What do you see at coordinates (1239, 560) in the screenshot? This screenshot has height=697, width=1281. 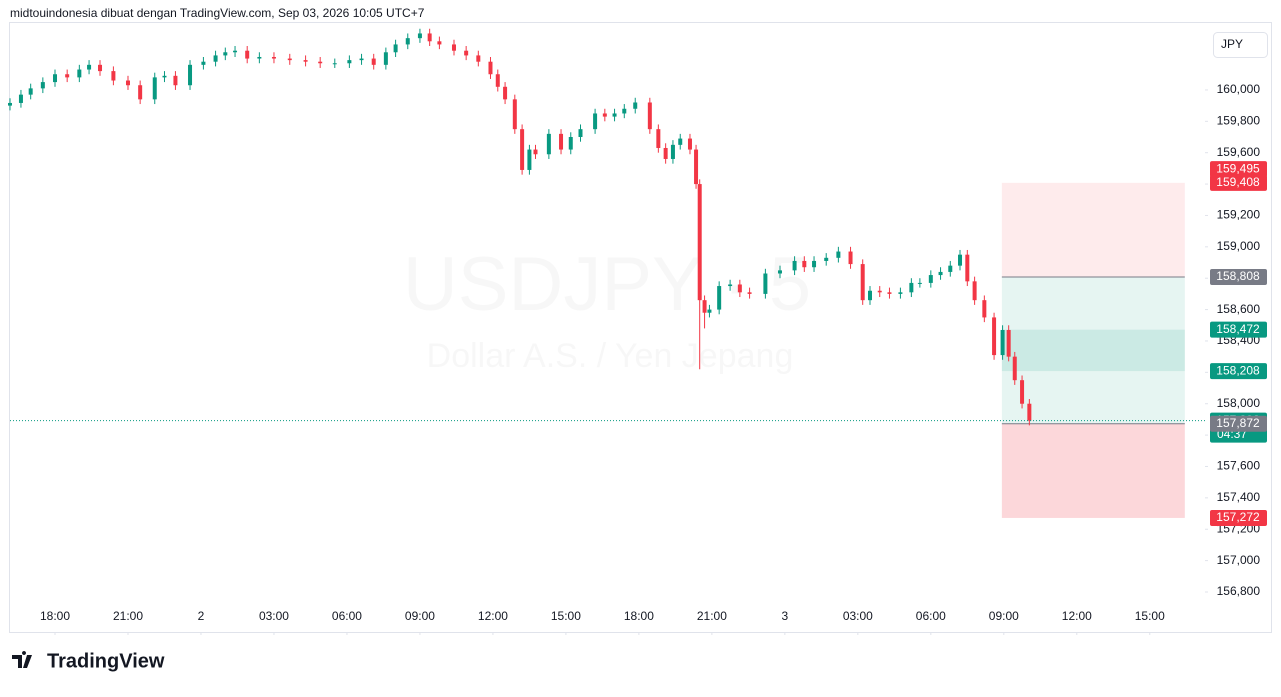 I see `y-tick-label: 157,000` at bounding box center [1239, 560].